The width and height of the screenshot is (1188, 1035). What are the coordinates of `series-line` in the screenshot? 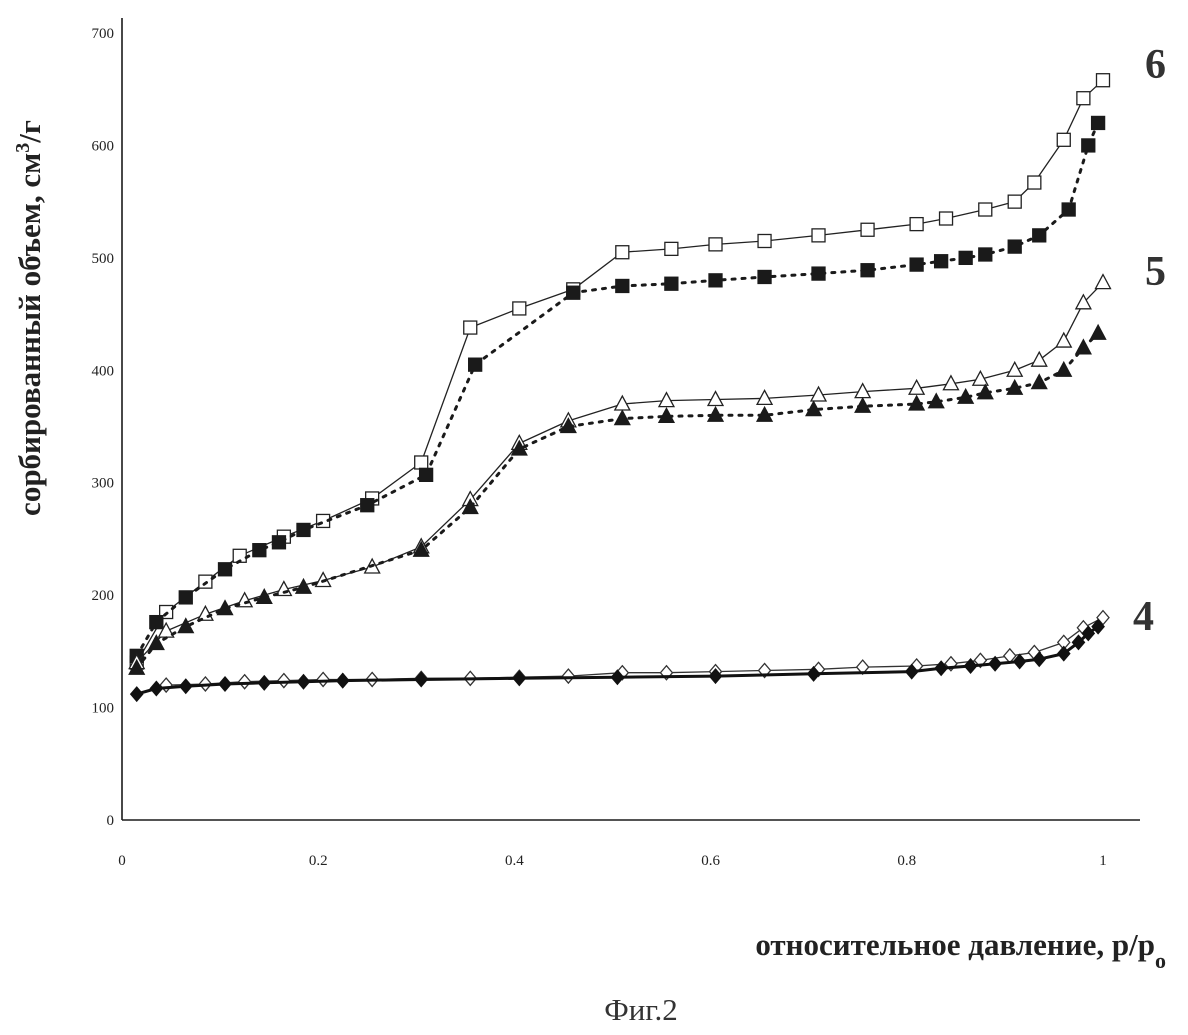 It's located at (634, 652).